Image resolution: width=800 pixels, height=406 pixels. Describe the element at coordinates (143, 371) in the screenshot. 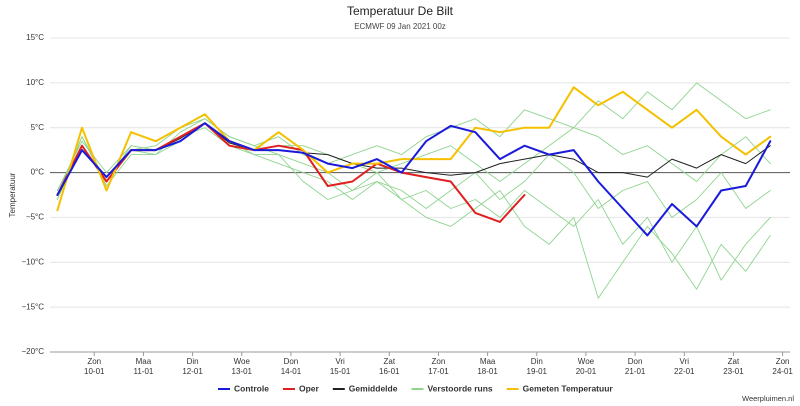

I see `x-tick-date: 11-01` at that location.